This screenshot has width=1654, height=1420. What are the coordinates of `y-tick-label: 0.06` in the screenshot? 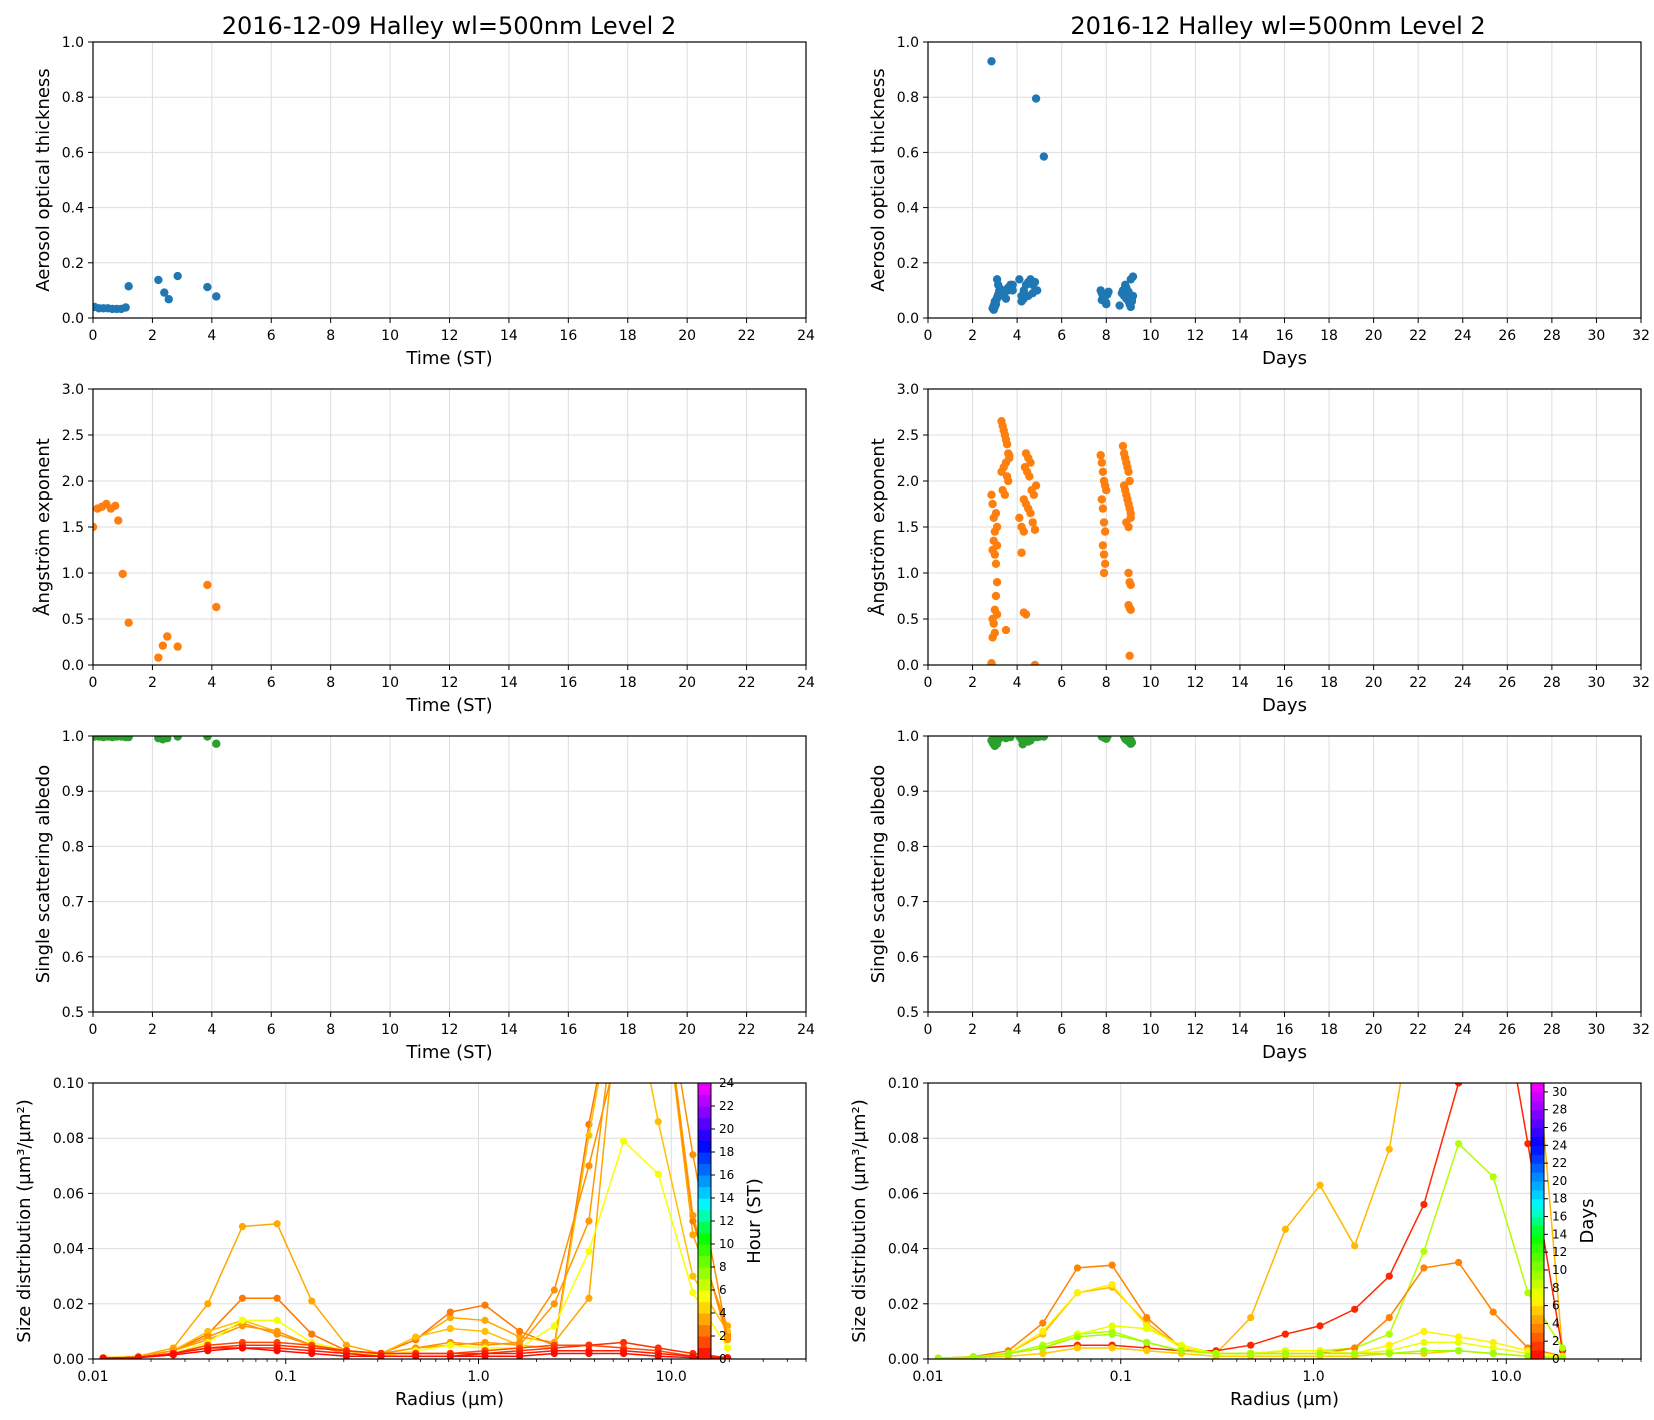 It's located at (903, 1194).